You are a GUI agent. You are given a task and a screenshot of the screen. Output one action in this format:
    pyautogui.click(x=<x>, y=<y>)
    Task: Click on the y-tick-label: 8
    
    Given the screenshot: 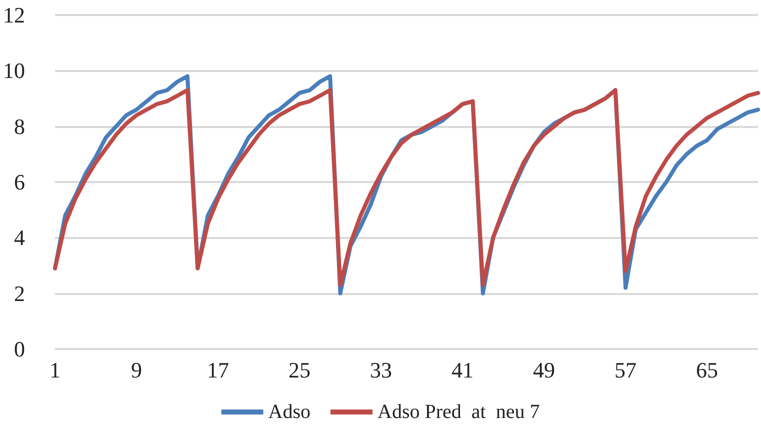 What is the action you would take?
    pyautogui.click(x=19, y=126)
    